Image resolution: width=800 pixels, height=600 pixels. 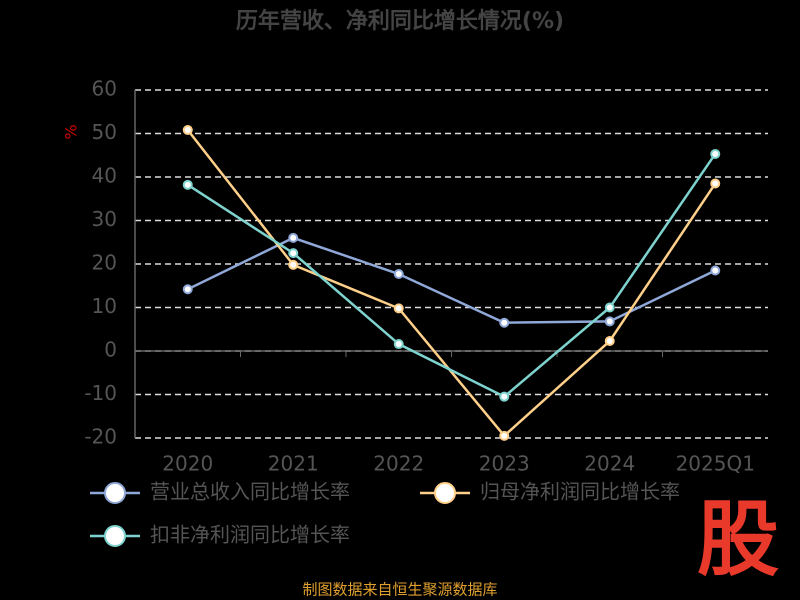 I want to click on series-line, so click(x=451, y=280).